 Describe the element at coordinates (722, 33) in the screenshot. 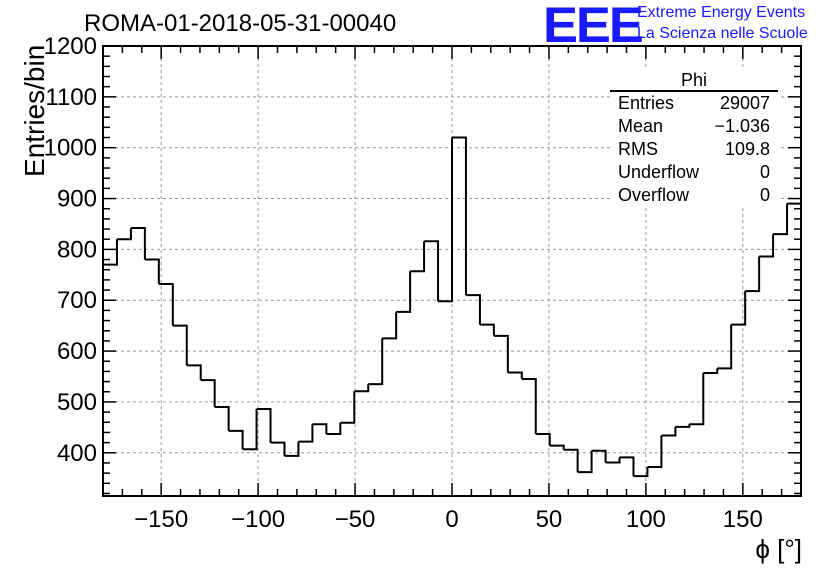

I see `logo-line-2: La Scienza nelle Scuole` at that location.